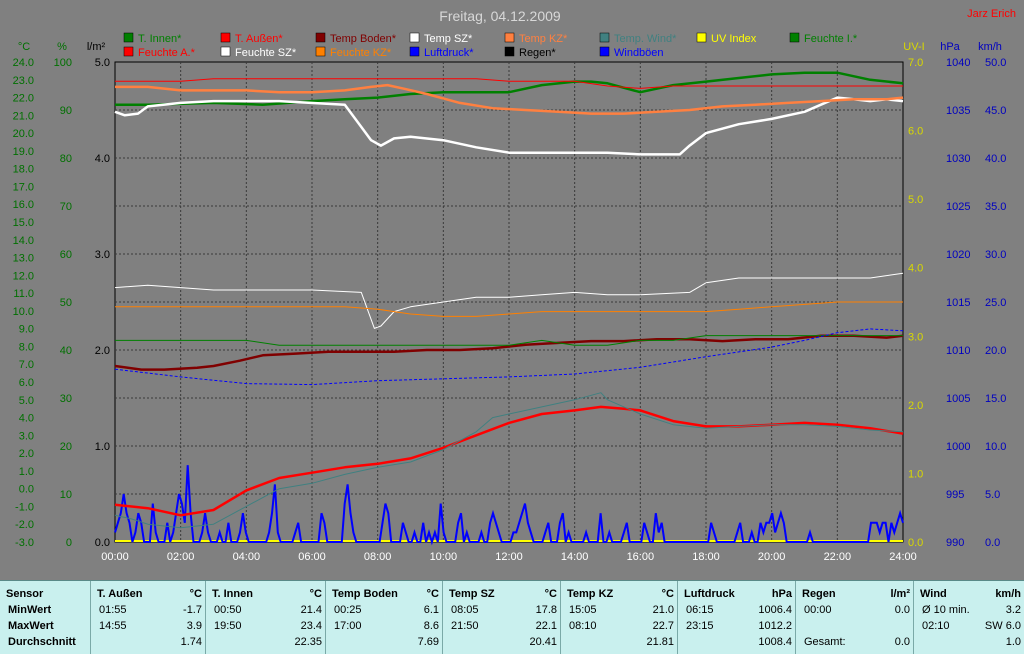  Describe the element at coordinates (958, 63) in the screenshot. I see `y-tick-label: 1040` at that location.